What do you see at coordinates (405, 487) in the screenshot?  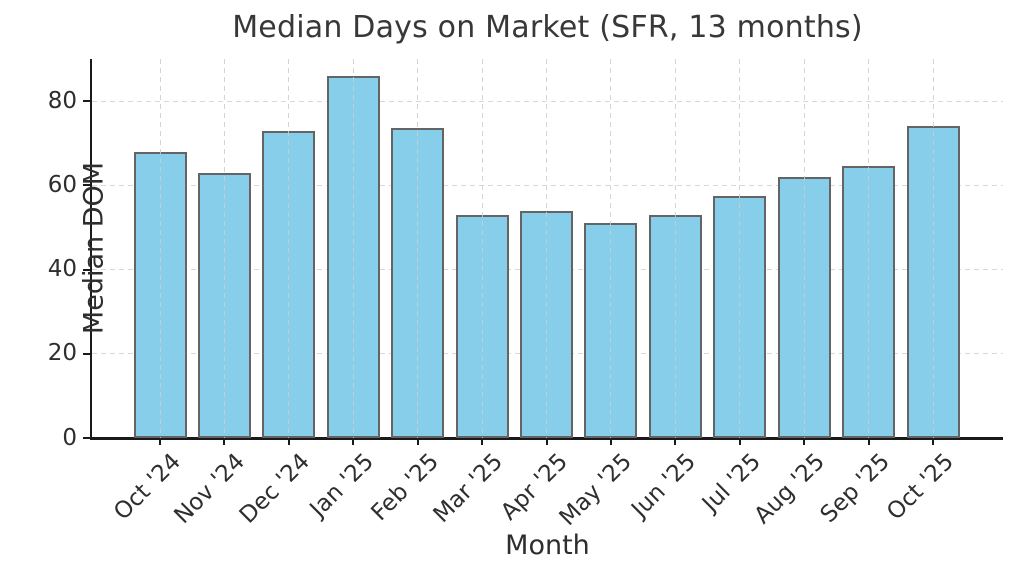 I see `x-tick-label: Feb '25` at bounding box center [405, 487].